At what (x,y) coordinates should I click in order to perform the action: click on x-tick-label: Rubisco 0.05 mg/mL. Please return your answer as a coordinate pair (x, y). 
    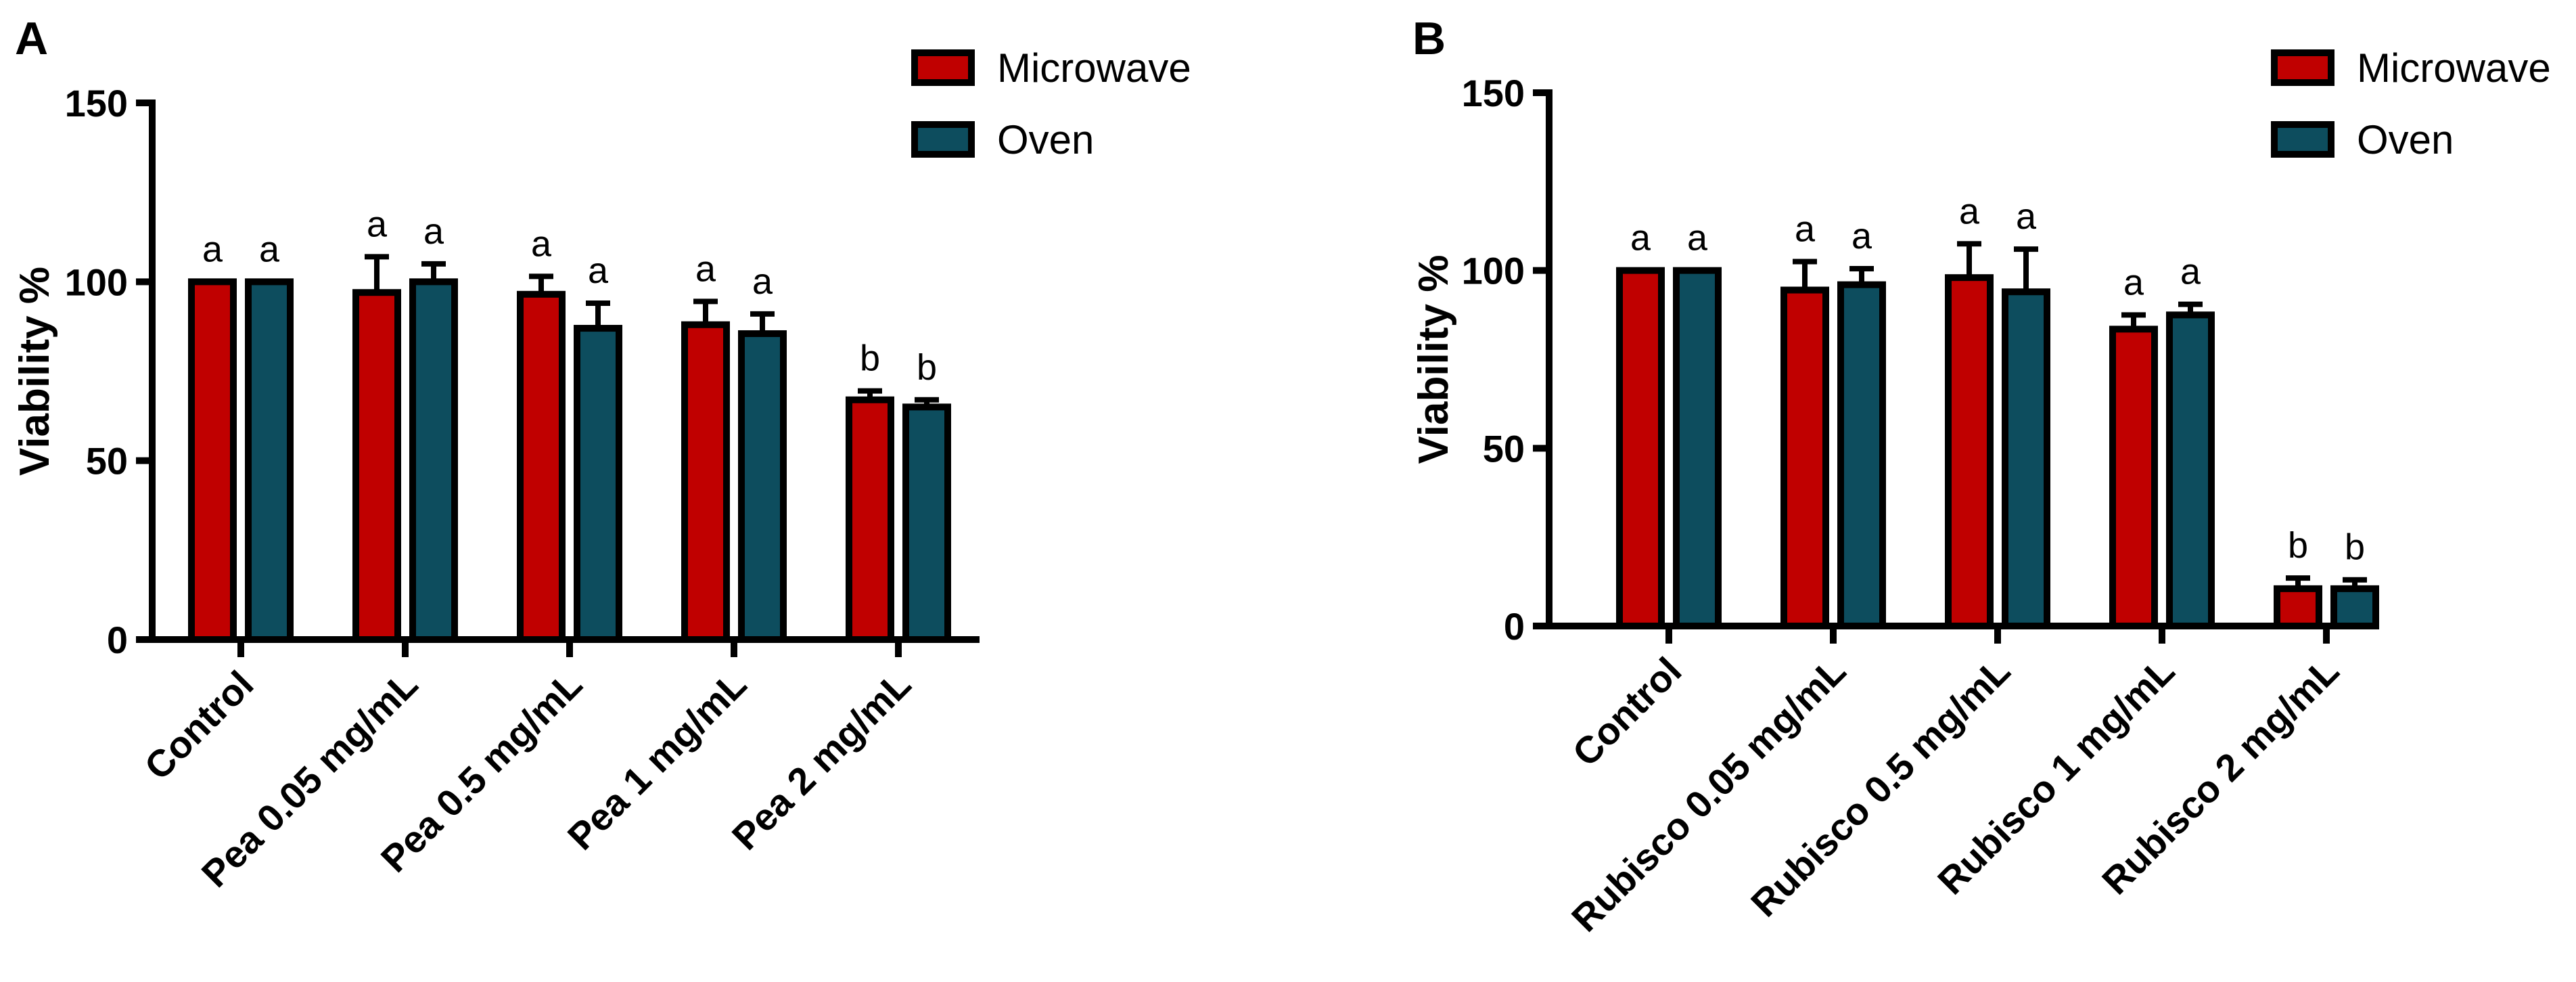
    Looking at the image, I should click on (1708, 795).